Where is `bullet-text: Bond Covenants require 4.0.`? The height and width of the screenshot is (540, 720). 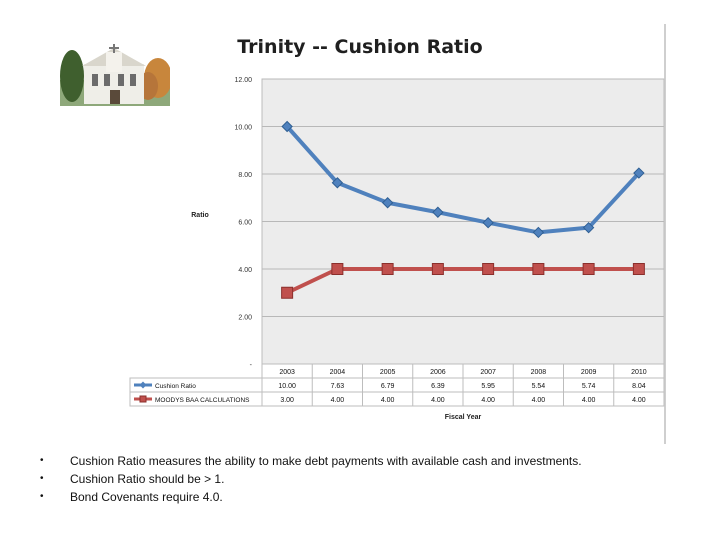
bullet-text: Bond Covenants require 4.0. is located at coordinates (146, 497).